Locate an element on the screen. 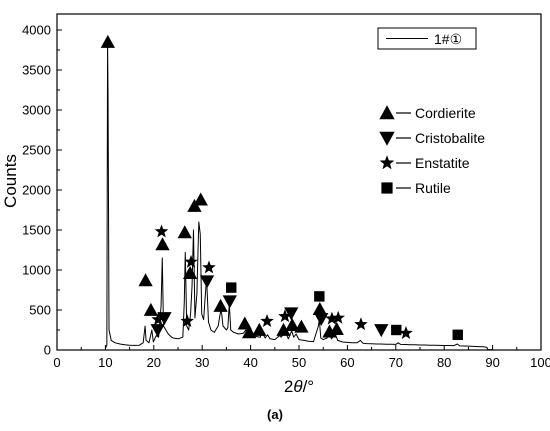 The width and height of the screenshot is (550, 431). y-tick-label: 1000 is located at coordinates (36, 270).